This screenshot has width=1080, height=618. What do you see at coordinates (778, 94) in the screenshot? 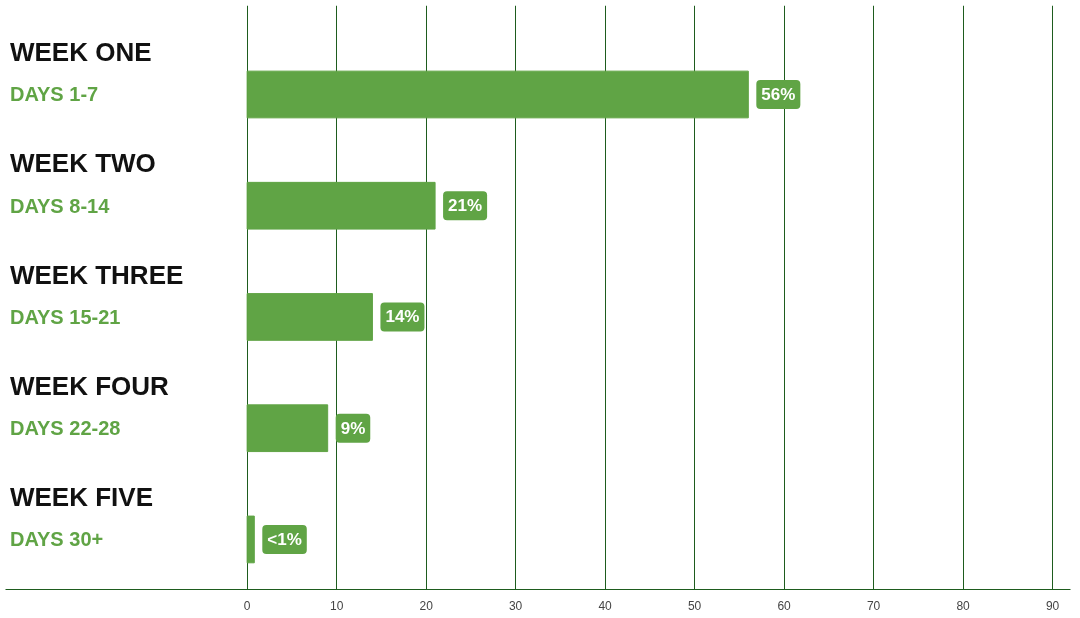
I see `data-label: 56%` at bounding box center [778, 94].